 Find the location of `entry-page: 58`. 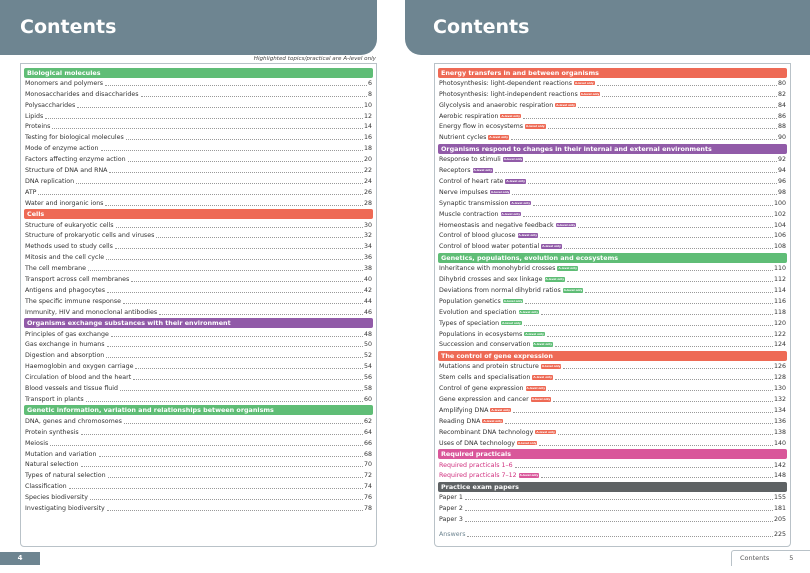

entry-page: 58 is located at coordinates (367, 389).